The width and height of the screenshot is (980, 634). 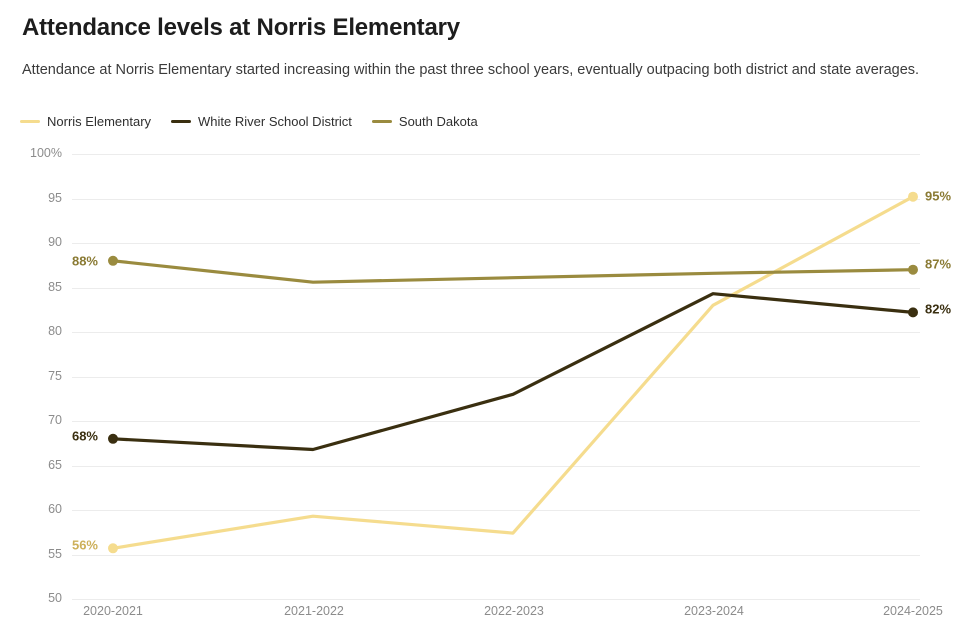 What do you see at coordinates (55, 509) in the screenshot?
I see `y-axis-tick: 60` at bounding box center [55, 509].